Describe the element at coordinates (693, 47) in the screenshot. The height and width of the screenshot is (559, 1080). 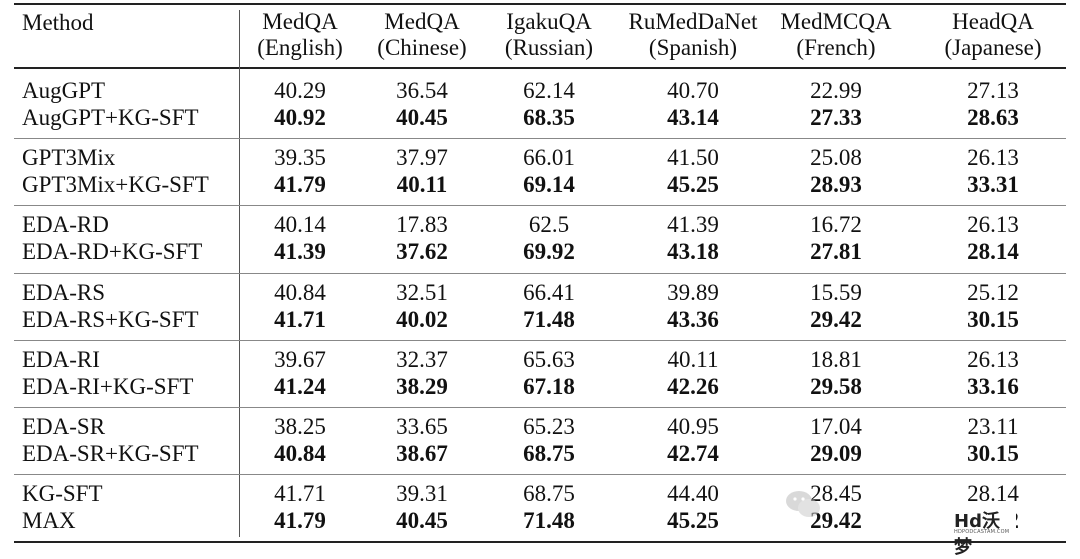
I see `header-col-4-line2: (Spanish)` at that location.